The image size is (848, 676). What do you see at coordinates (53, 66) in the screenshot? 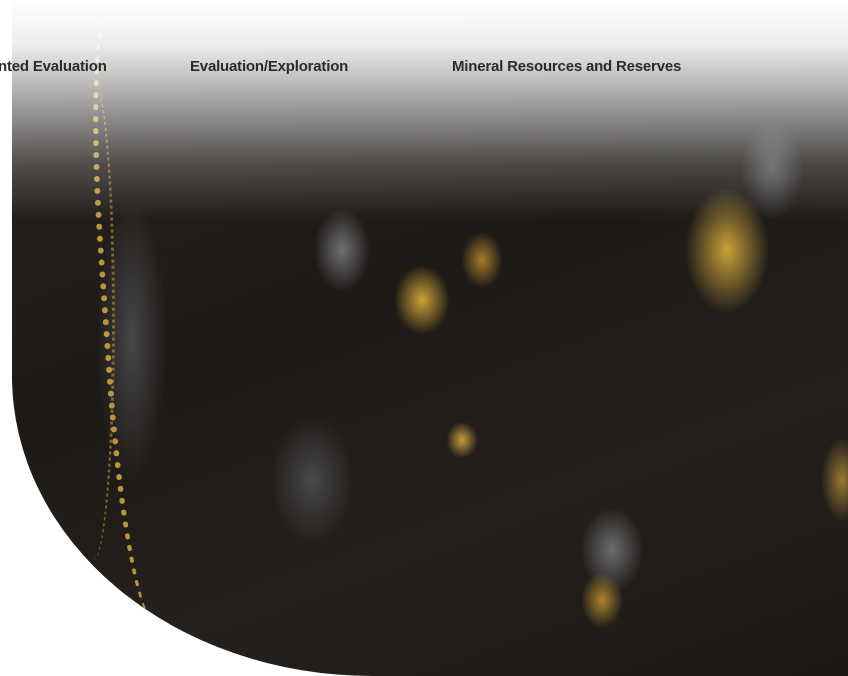
I see `nav-item-evaluation: nted Evaluation` at bounding box center [53, 66].